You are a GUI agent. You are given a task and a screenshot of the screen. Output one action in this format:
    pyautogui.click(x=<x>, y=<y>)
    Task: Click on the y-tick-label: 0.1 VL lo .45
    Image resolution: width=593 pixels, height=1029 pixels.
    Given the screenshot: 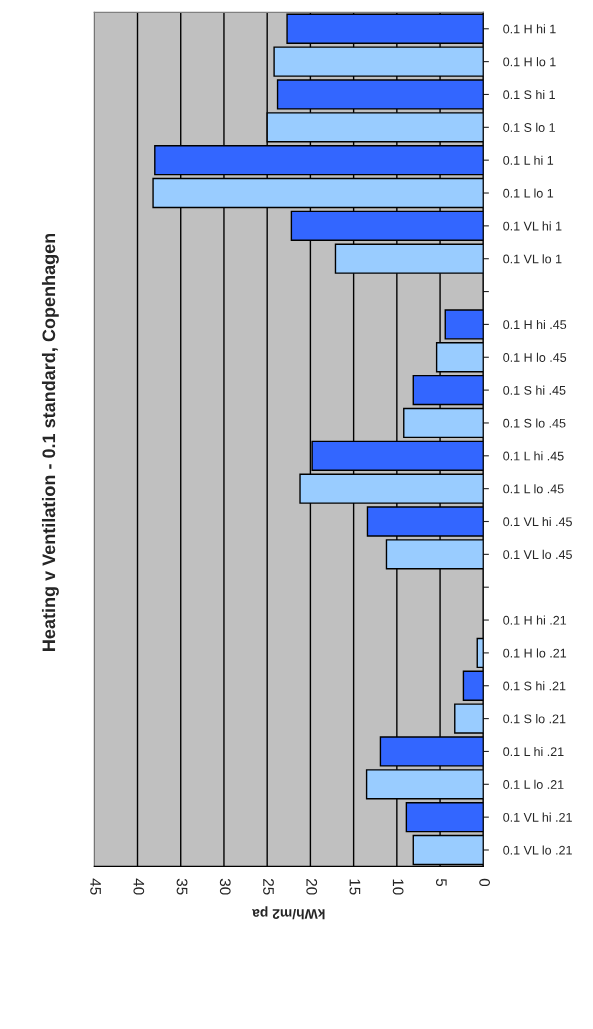 What is the action you would take?
    pyautogui.click(x=537, y=554)
    